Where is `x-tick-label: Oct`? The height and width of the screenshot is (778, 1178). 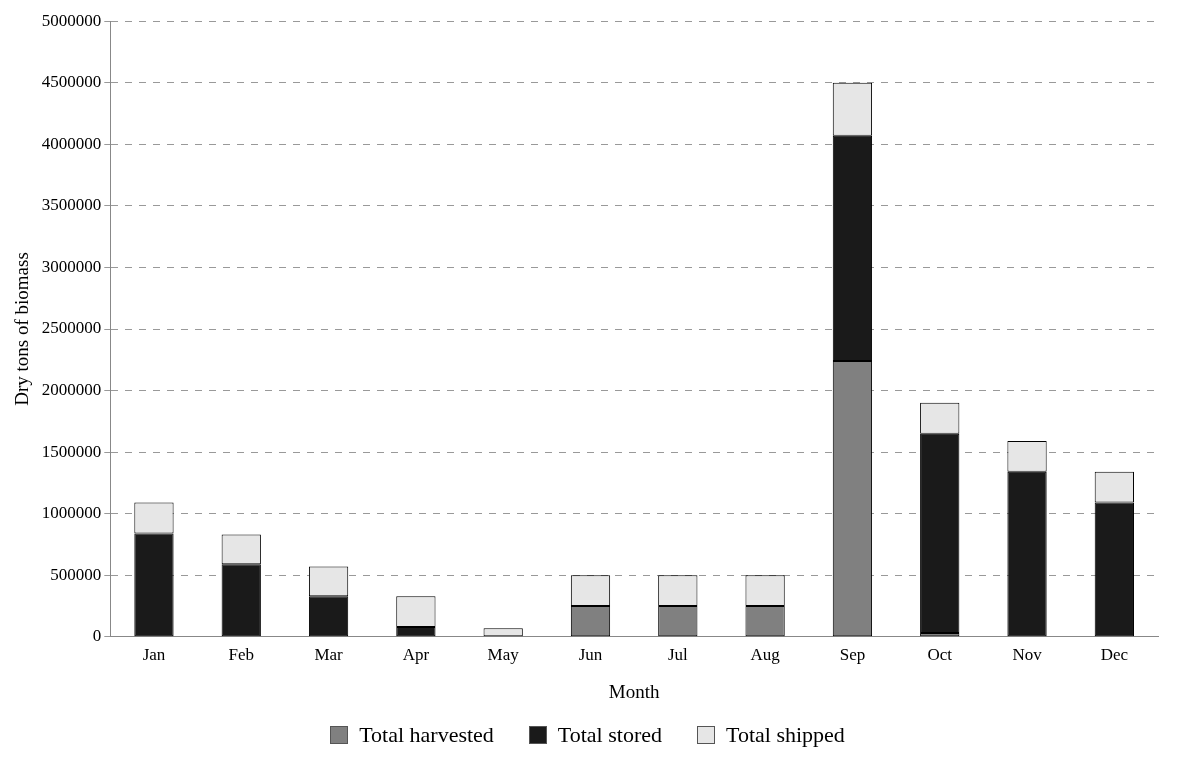 x-tick-label: Oct is located at coordinates (940, 655).